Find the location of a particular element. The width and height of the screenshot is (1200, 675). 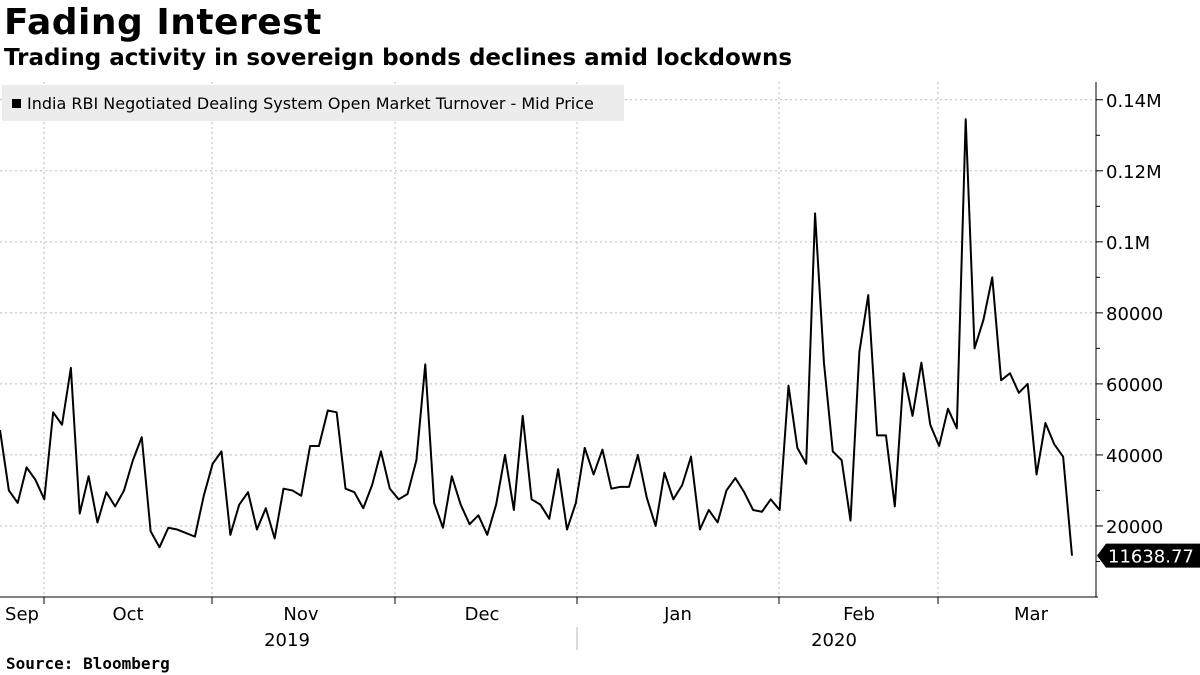

x-month-label: Feb is located at coordinates (859, 614).